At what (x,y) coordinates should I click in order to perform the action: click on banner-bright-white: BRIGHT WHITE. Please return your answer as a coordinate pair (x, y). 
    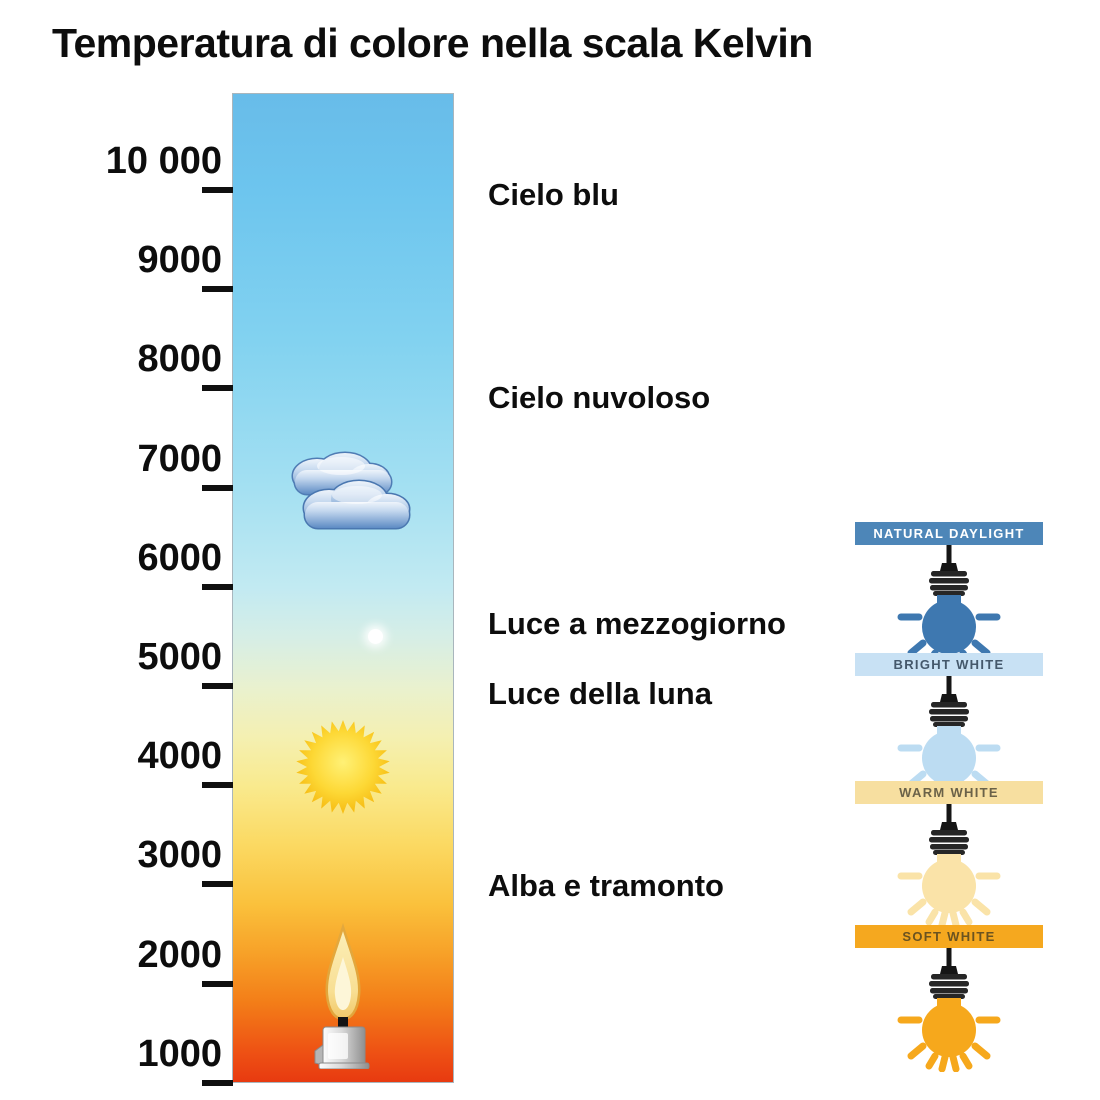
    Looking at the image, I should click on (949, 664).